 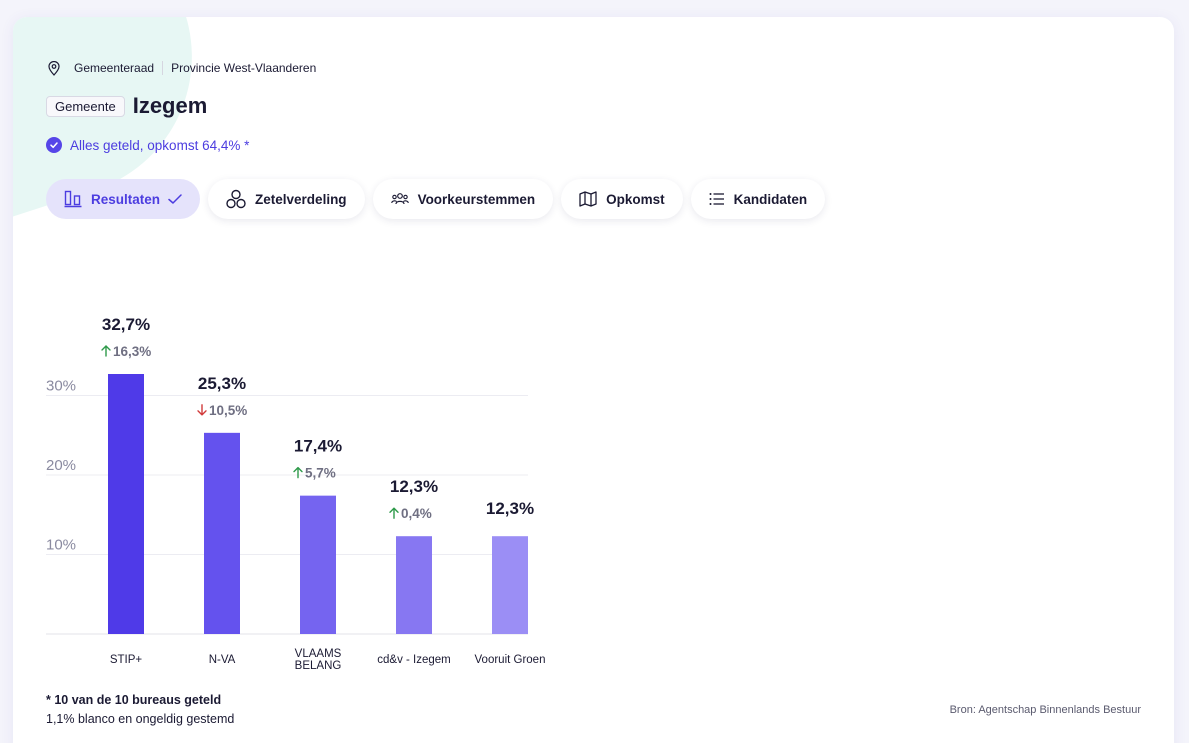 I want to click on breadcrumb-region: Provincie West-Vlaanderen, so click(x=244, y=68).